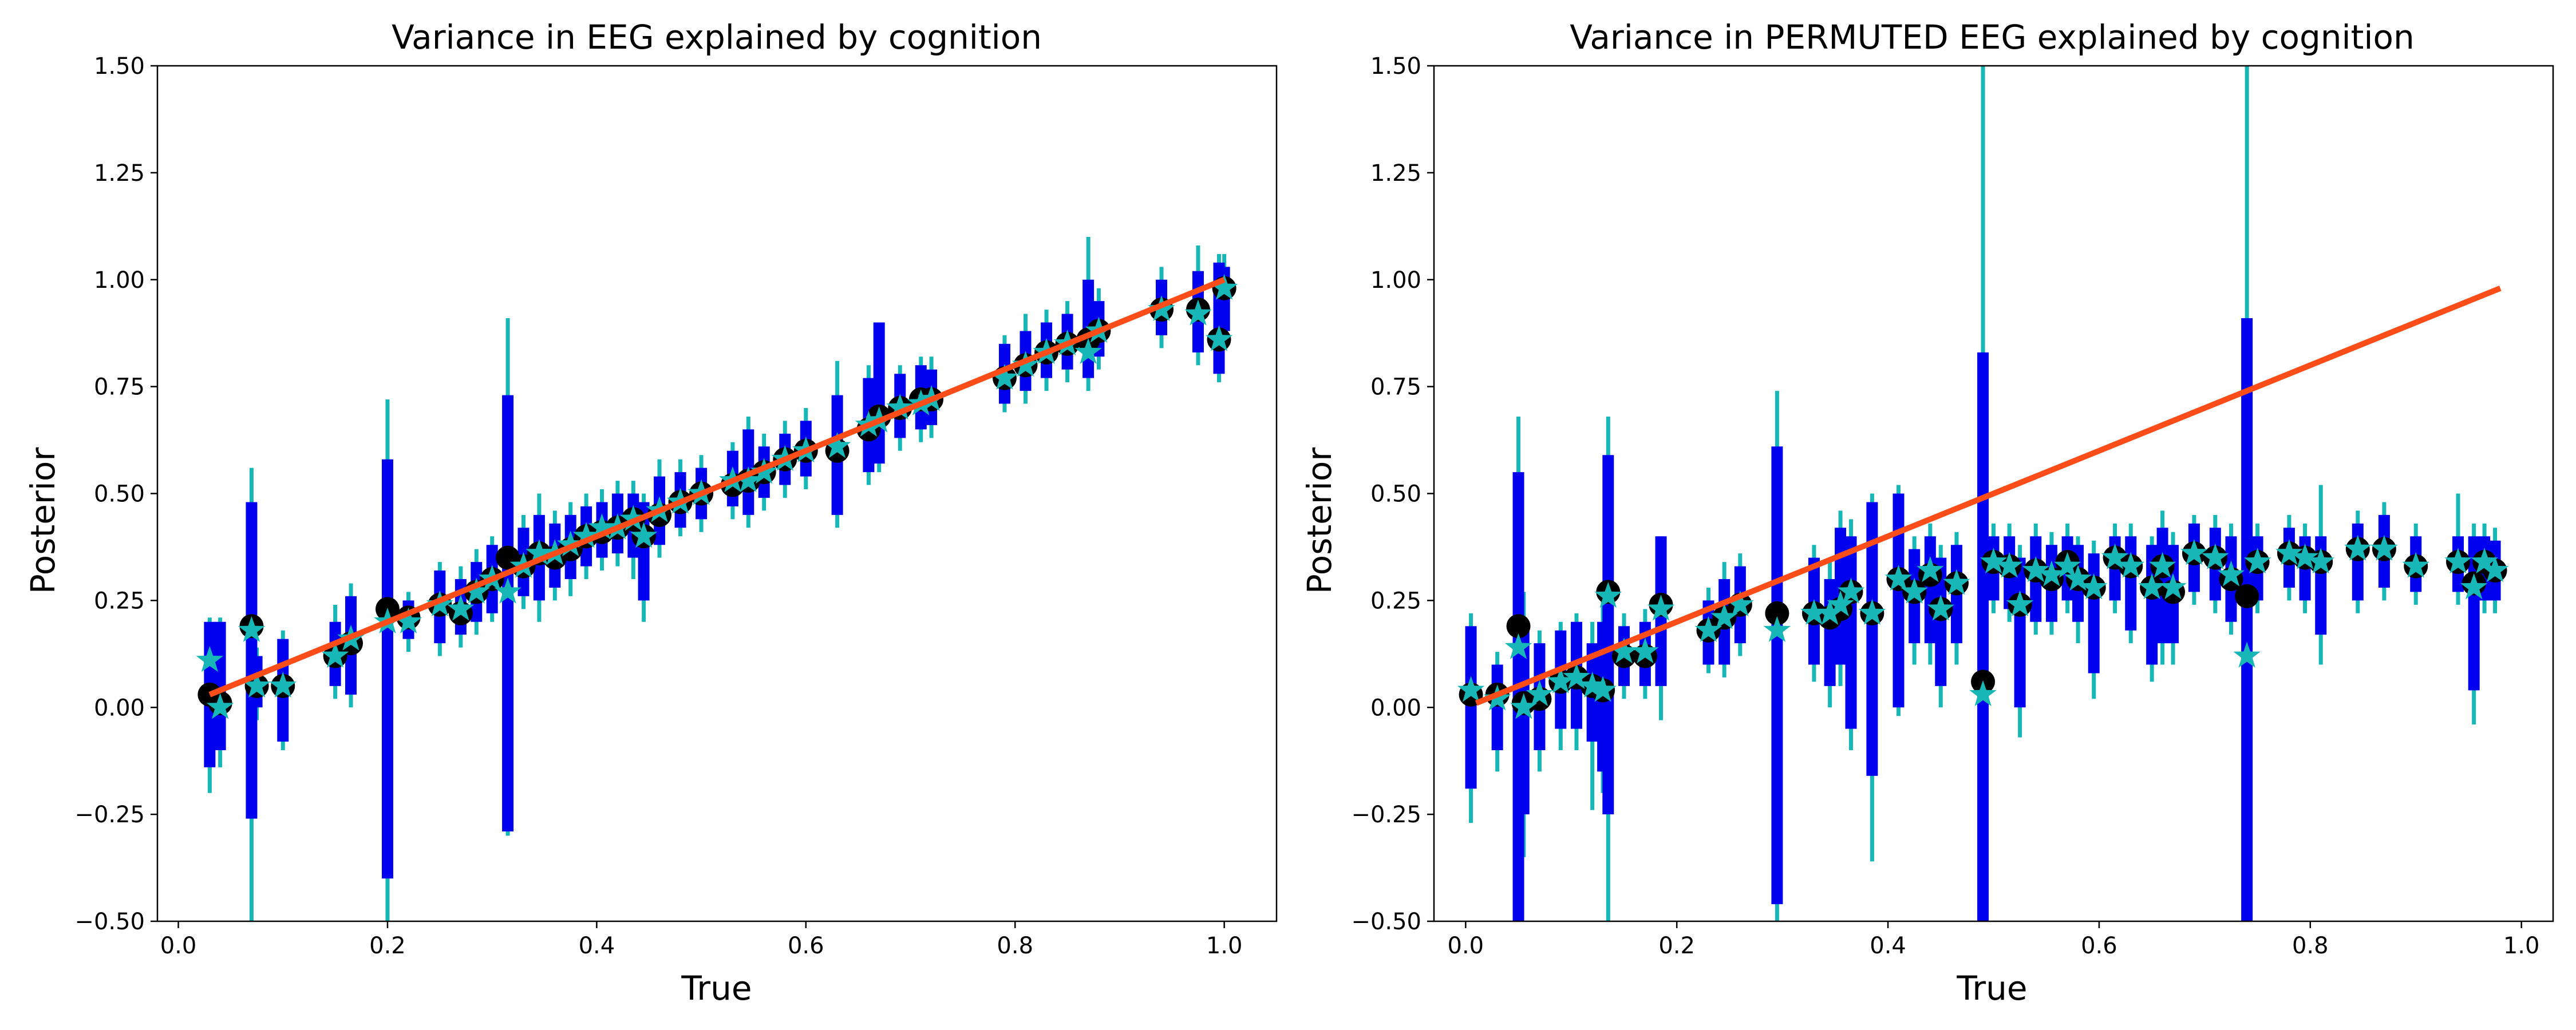  What do you see at coordinates (1983, 626) in the screenshot?
I see `right-posterior-marker-layer` at bounding box center [1983, 626].